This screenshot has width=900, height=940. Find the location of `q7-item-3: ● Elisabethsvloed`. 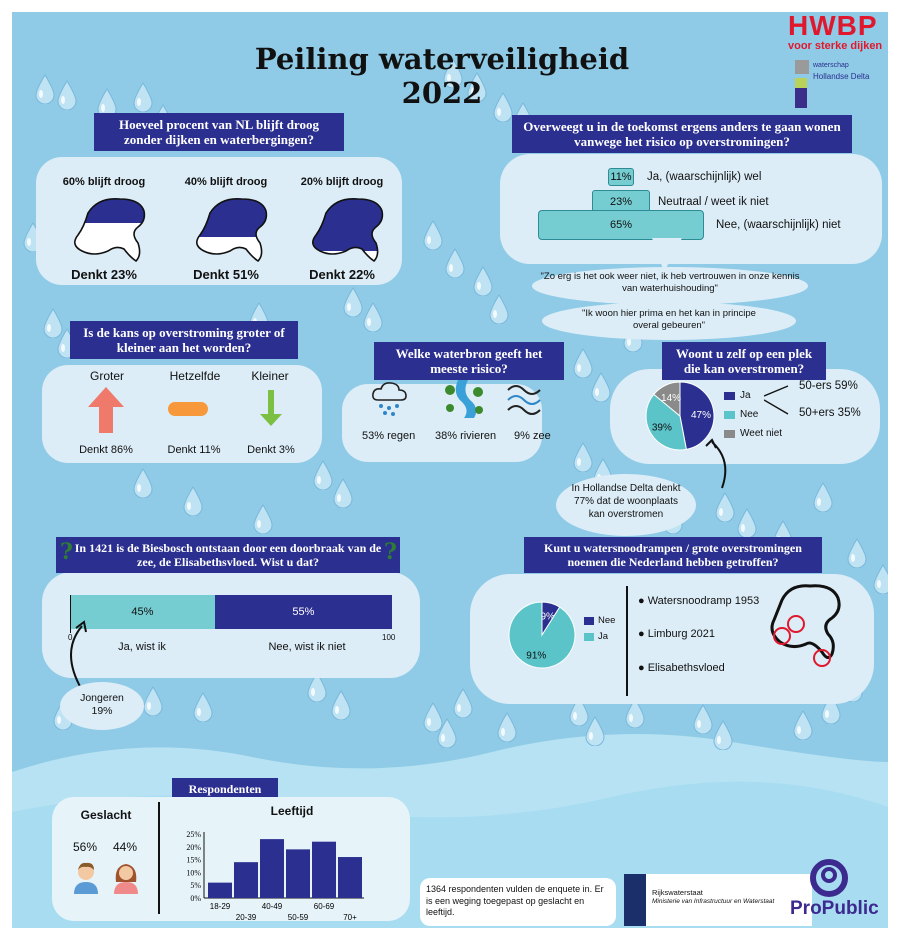

q7-item-3: ● Elisabethsvloed is located at coordinates (681, 668).